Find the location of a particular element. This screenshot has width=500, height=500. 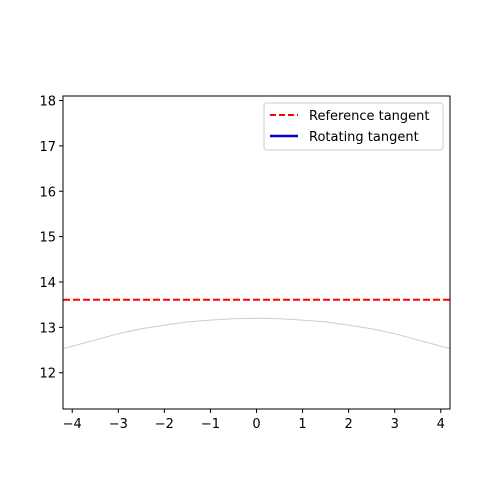

legend-label-reference-tangent: Reference tangent is located at coordinates (369, 116).